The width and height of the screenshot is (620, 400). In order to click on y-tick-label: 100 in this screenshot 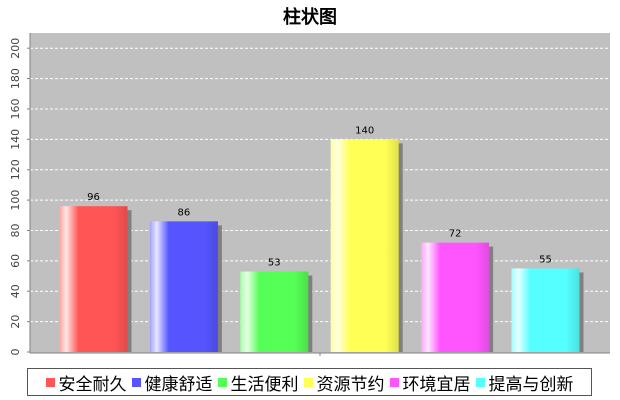, I will do `click(15, 200)`.